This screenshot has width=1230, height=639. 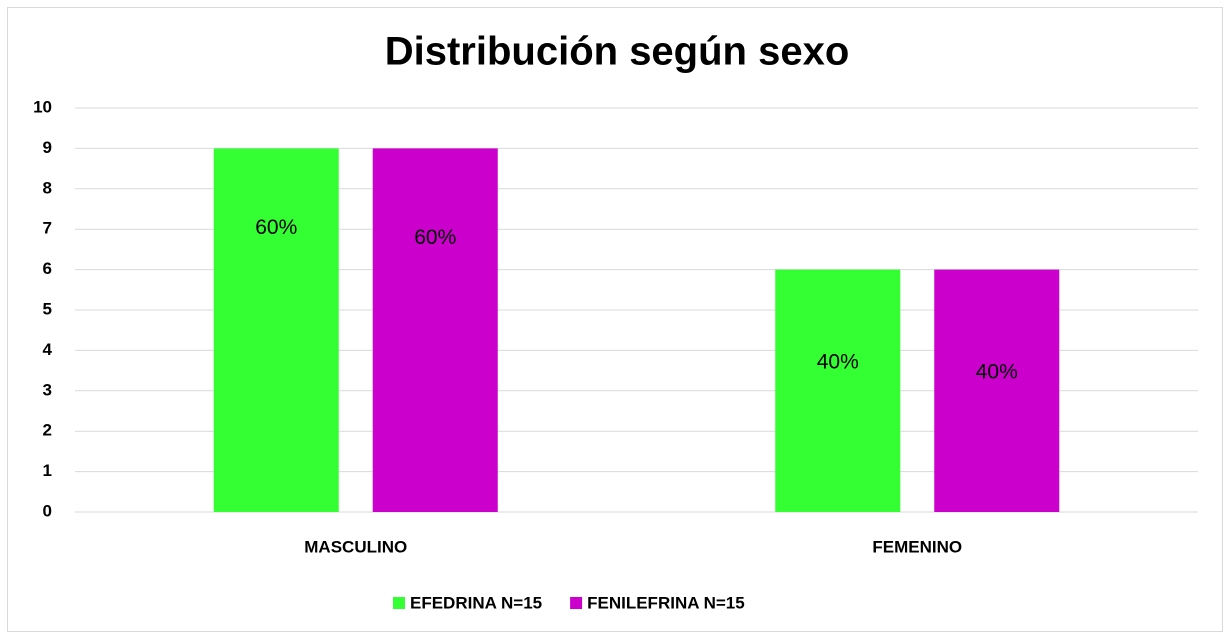 What do you see at coordinates (47, 187) in the screenshot?
I see `y-tick-label: 8` at bounding box center [47, 187].